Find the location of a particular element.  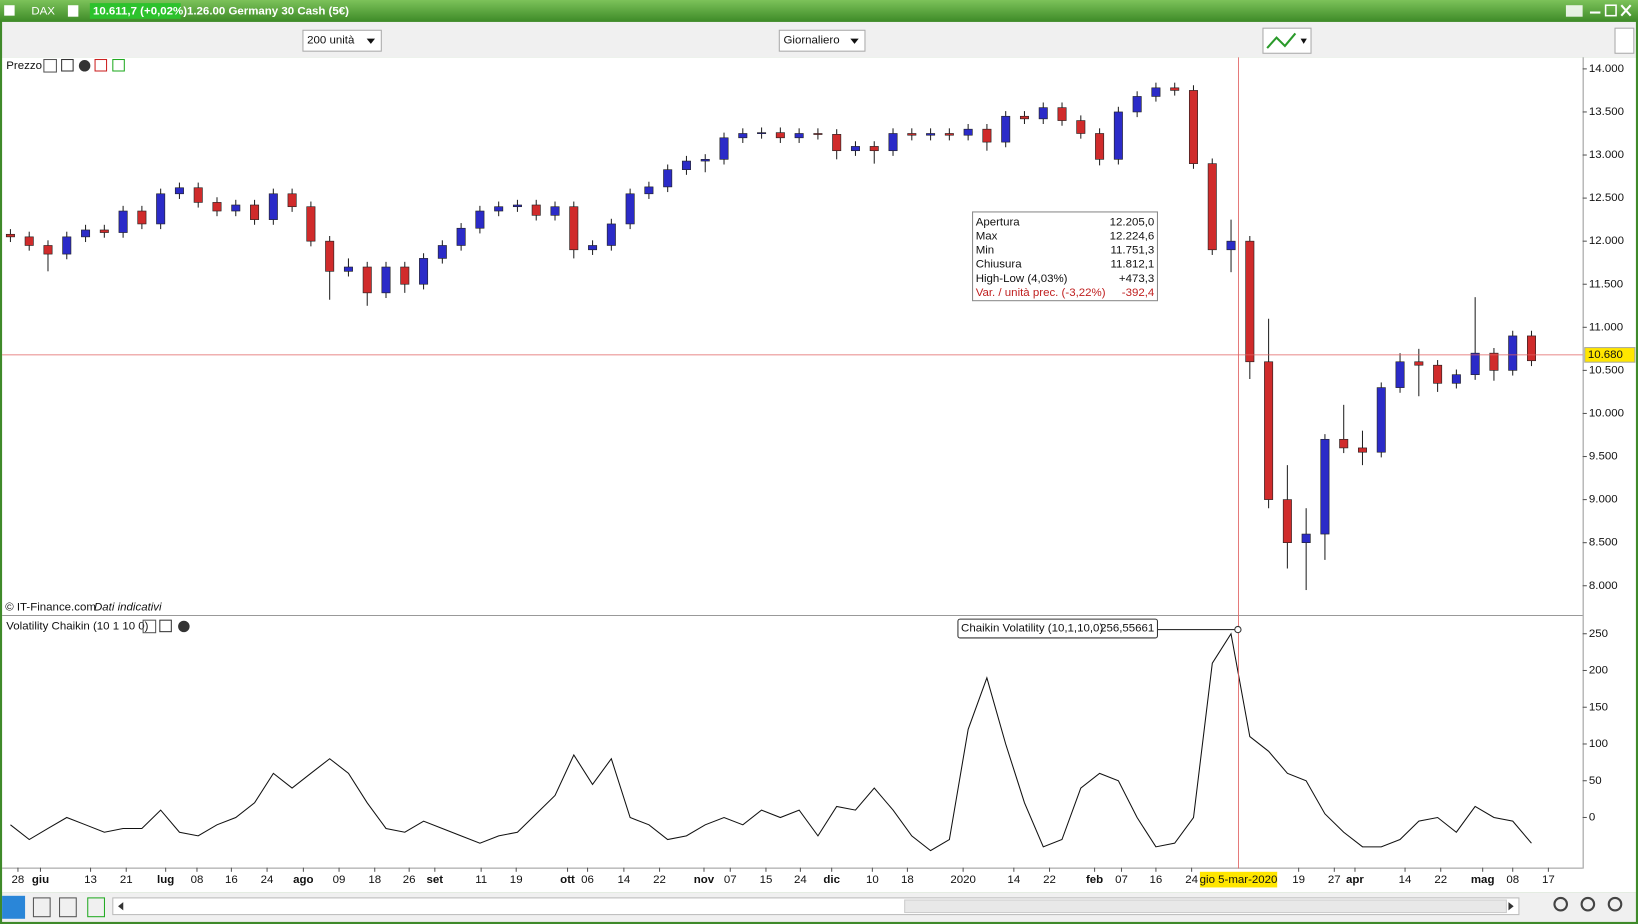

info-icon is located at coordinates (73, 11).